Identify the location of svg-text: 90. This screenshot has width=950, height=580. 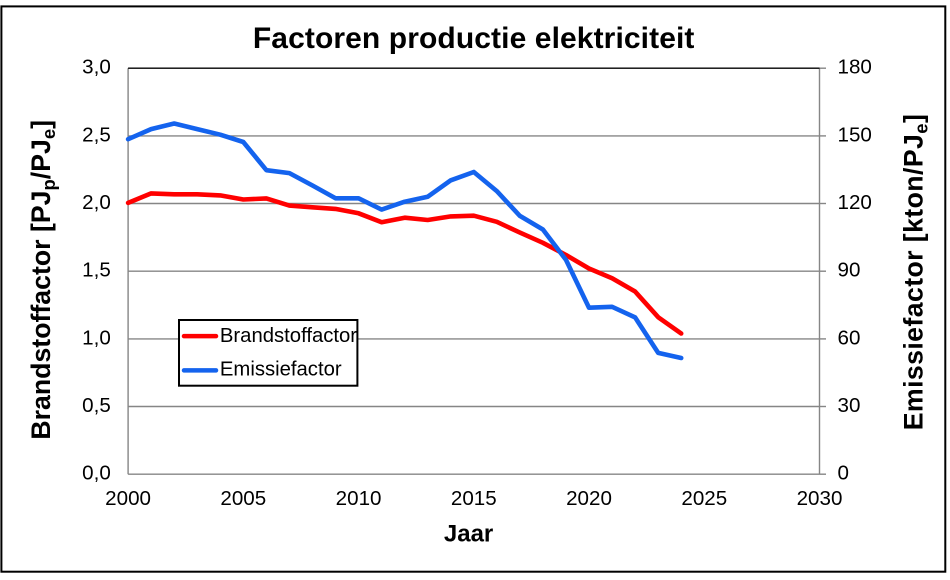
(849, 270).